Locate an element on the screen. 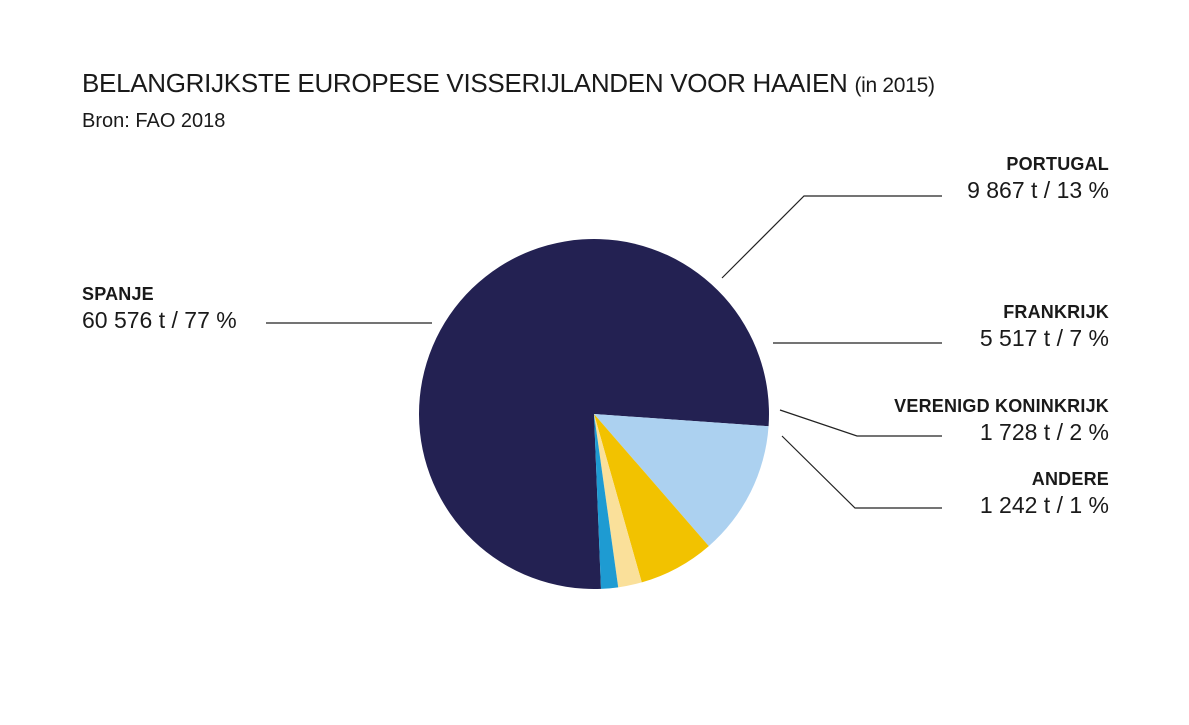 Image resolution: width=1189 pixels, height=725 pixels. title-year: (in 2015) is located at coordinates (894, 85).